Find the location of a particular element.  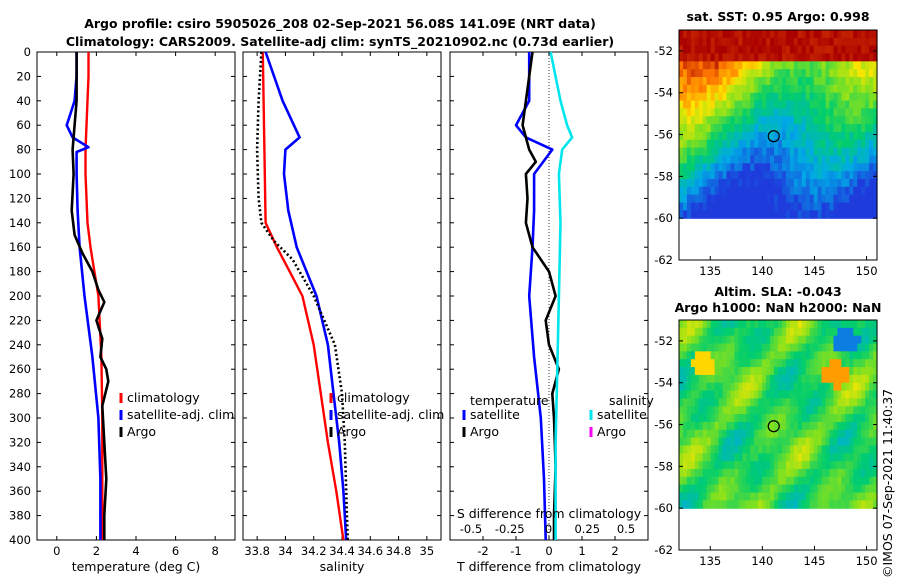

depth-tick-label: 400 is located at coordinates (20, 540).